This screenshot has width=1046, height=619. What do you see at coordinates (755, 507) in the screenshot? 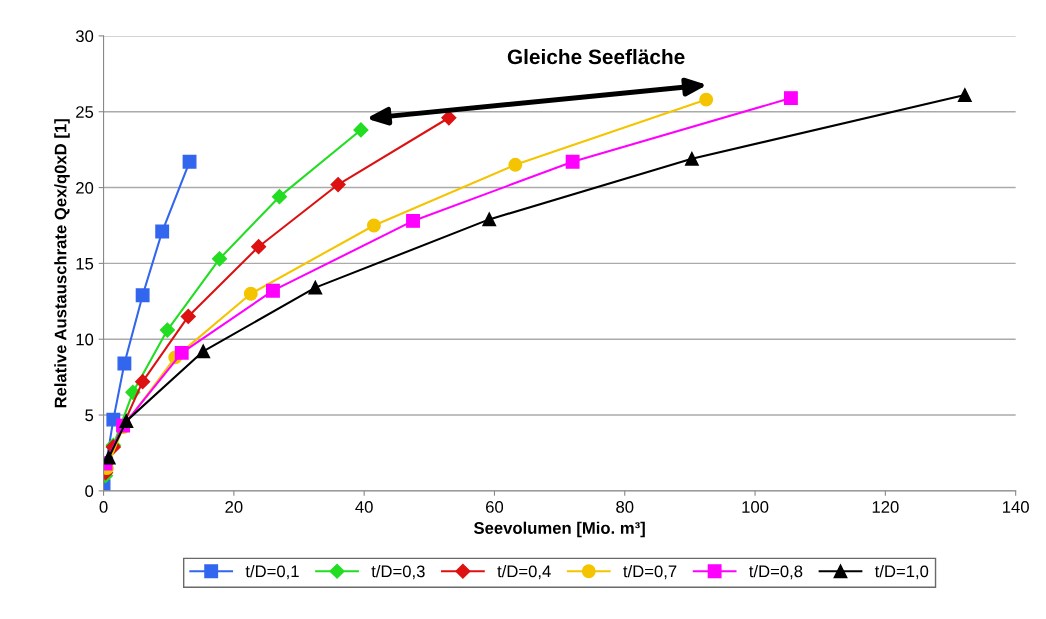
I see `x-tick-label: 100` at bounding box center [755, 507].